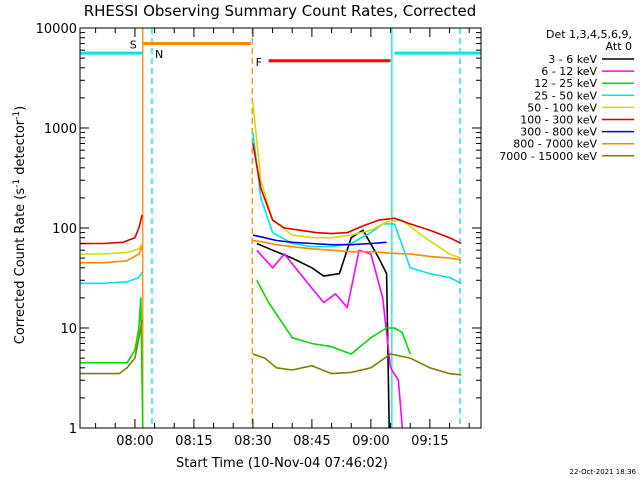 This screenshot has width=640, height=480. What do you see at coordinates (558, 132) in the screenshot?
I see `legend-label: 300 - 800 keV` at bounding box center [558, 132].